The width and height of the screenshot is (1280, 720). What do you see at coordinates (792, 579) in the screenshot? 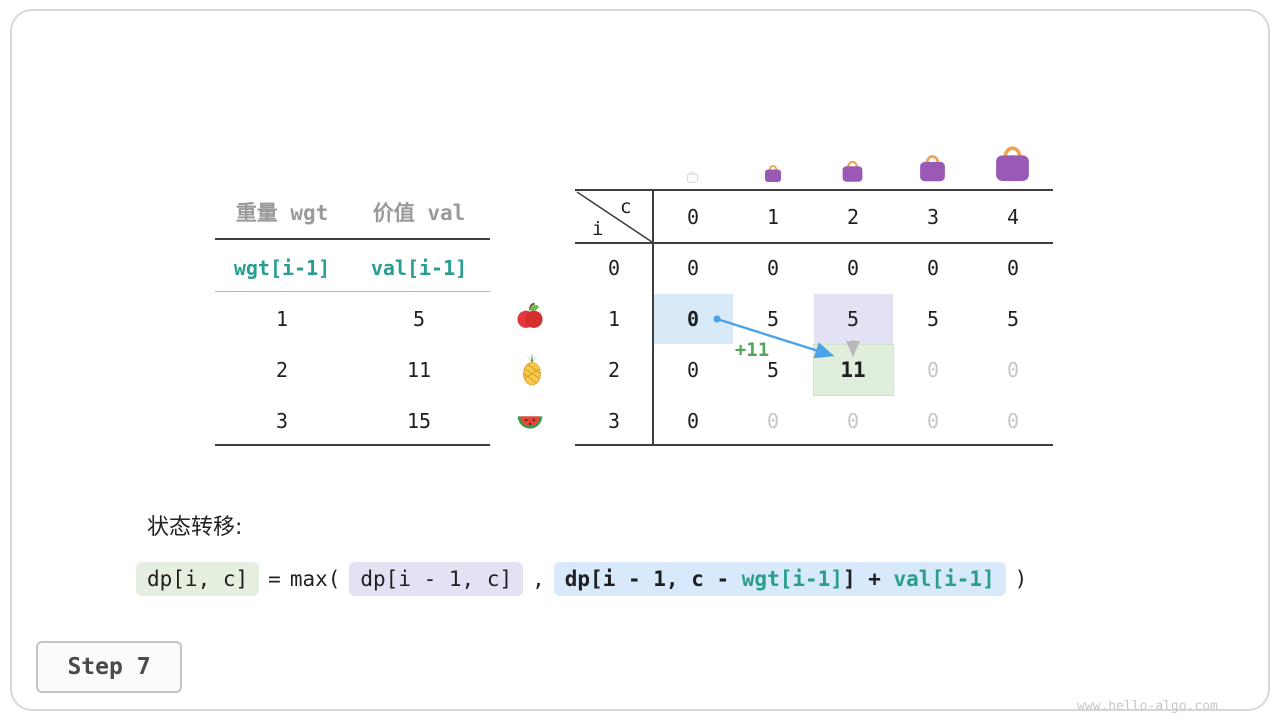
I see `formula-term2-wgt: wgt[i-1]` at bounding box center [792, 579].